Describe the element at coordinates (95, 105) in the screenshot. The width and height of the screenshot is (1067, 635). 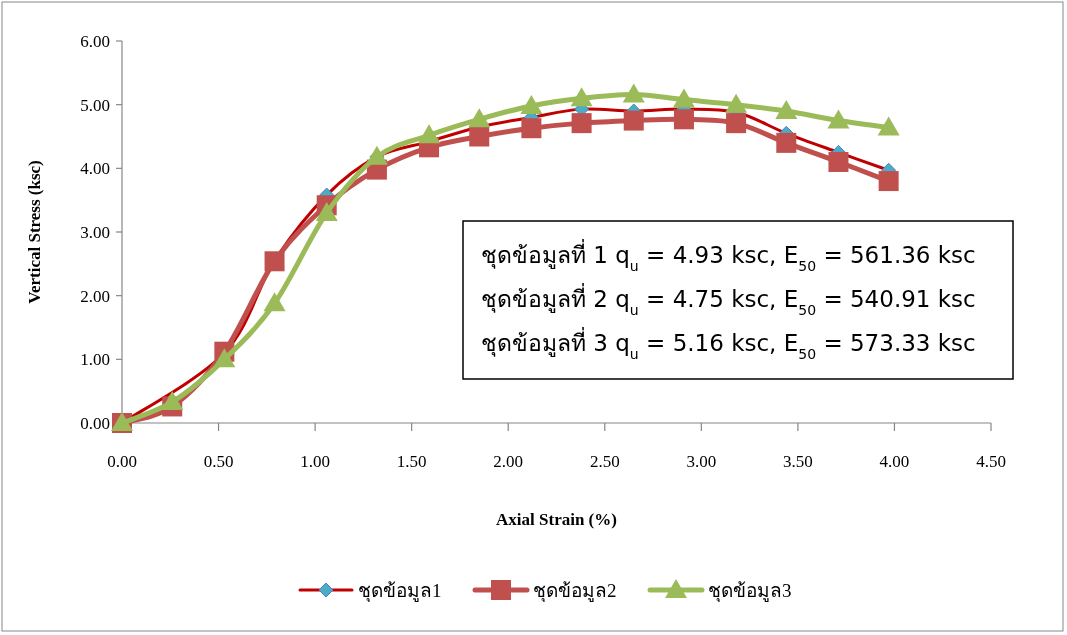
I see `y-tick-label: 5.00` at that location.